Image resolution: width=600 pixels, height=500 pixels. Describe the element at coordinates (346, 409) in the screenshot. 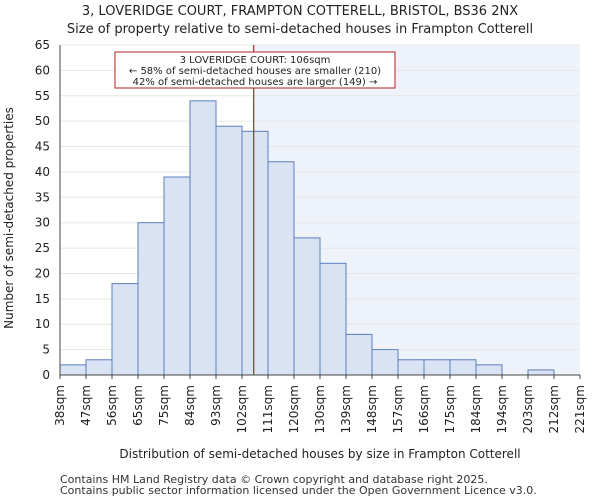

I see `x-tick-label: 139sqm` at that location.